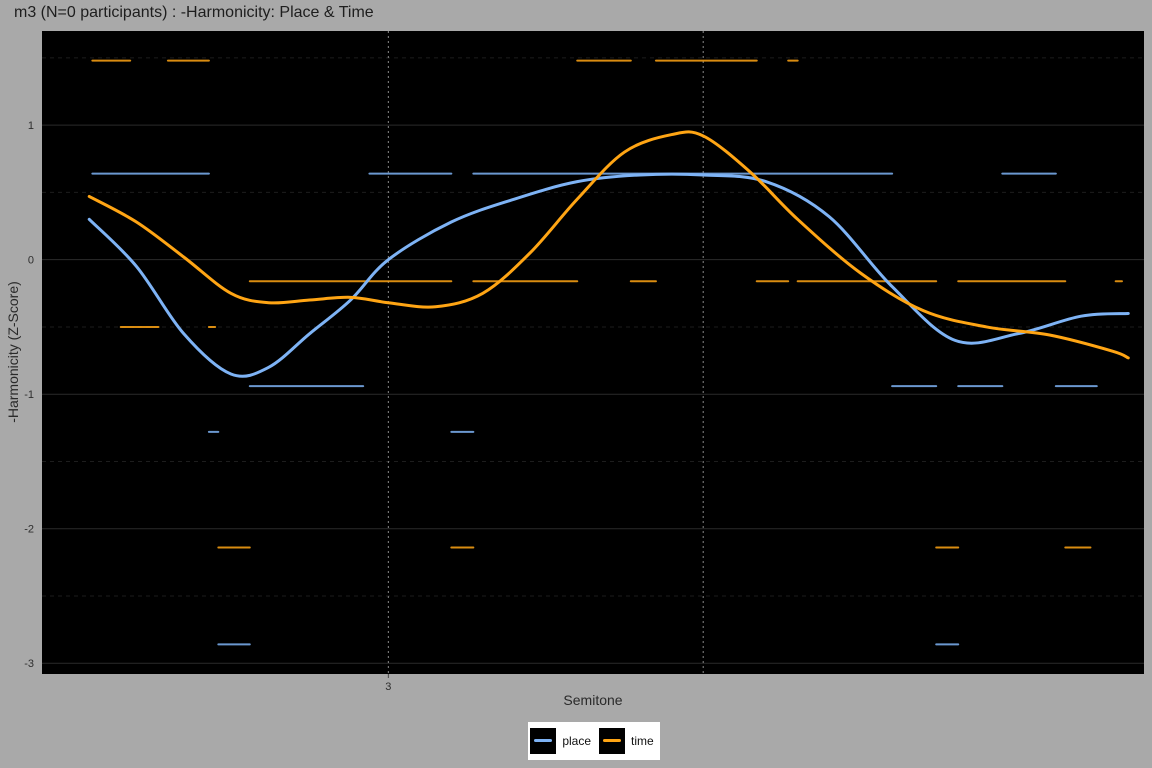 This screenshot has width=1152, height=768. What do you see at coordinates (593, 700) in the screenshot?
I see `x-axis-label: Semitone` at bounding box center [593, 700].